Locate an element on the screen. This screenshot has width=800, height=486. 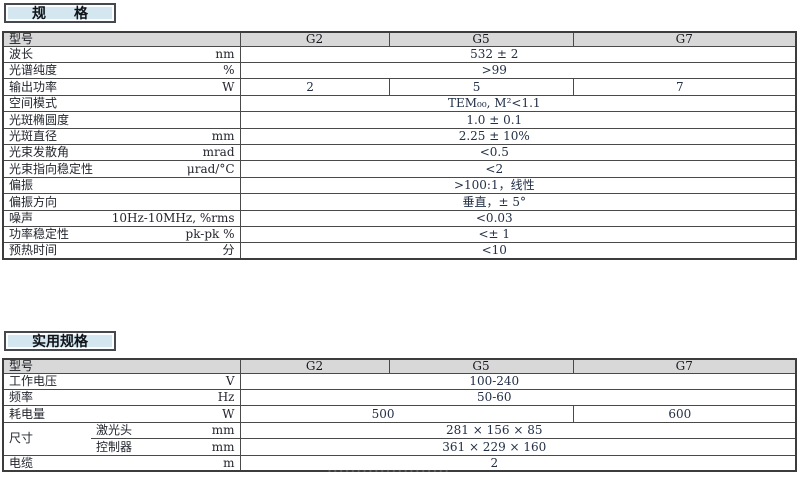
table-row: 光斑直径 mm 2.25 ± 10% is located at coordinates (399, 136).